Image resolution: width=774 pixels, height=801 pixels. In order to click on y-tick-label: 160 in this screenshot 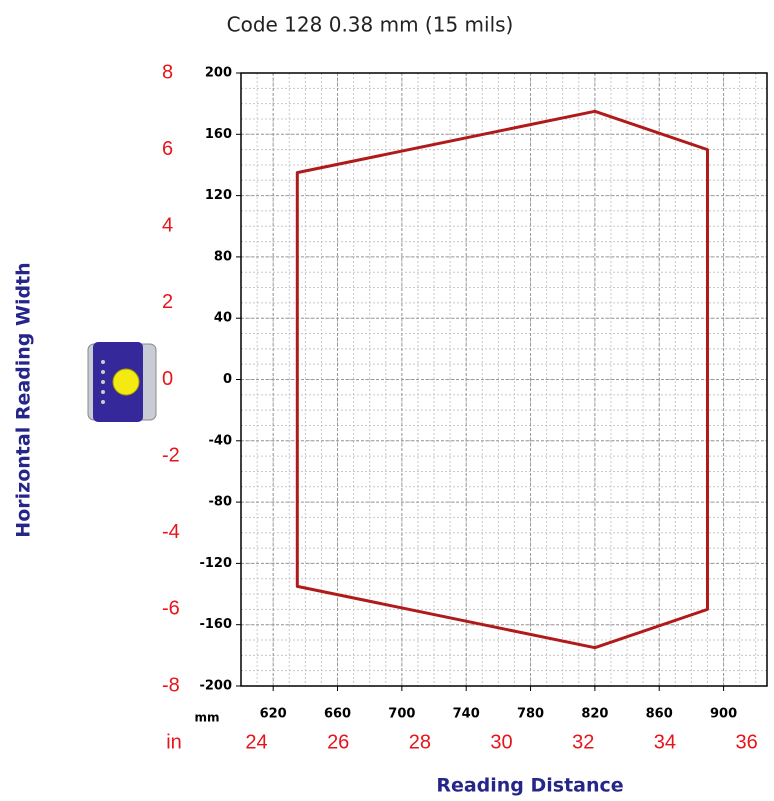, I will do `click(218, 134)`.